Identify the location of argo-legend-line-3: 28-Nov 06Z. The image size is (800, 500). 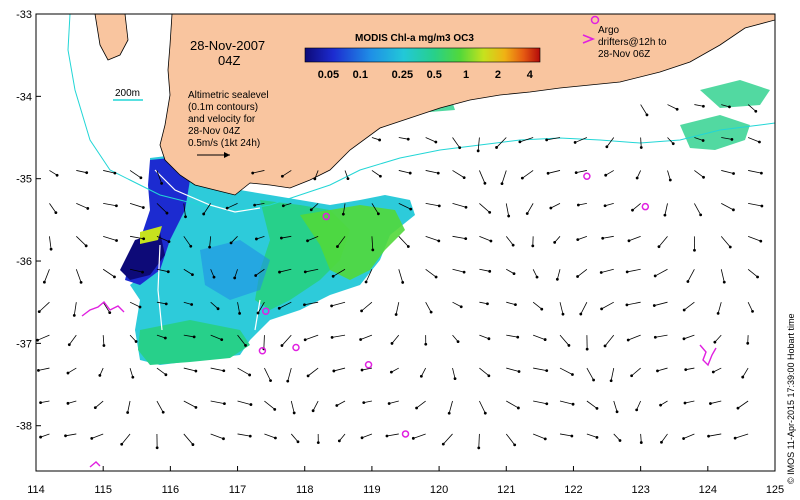
(624, 54).